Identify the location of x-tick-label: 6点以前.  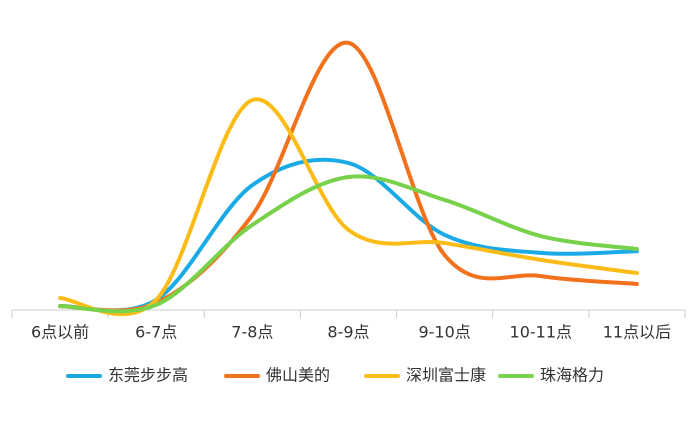
(60, 332).